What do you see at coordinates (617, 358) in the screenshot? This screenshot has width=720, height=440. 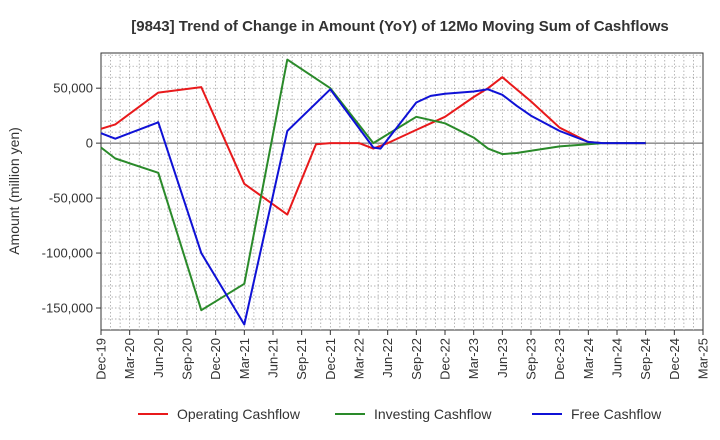 I see `x-tick-label: Jun-24` at bounding box center [617, 358].